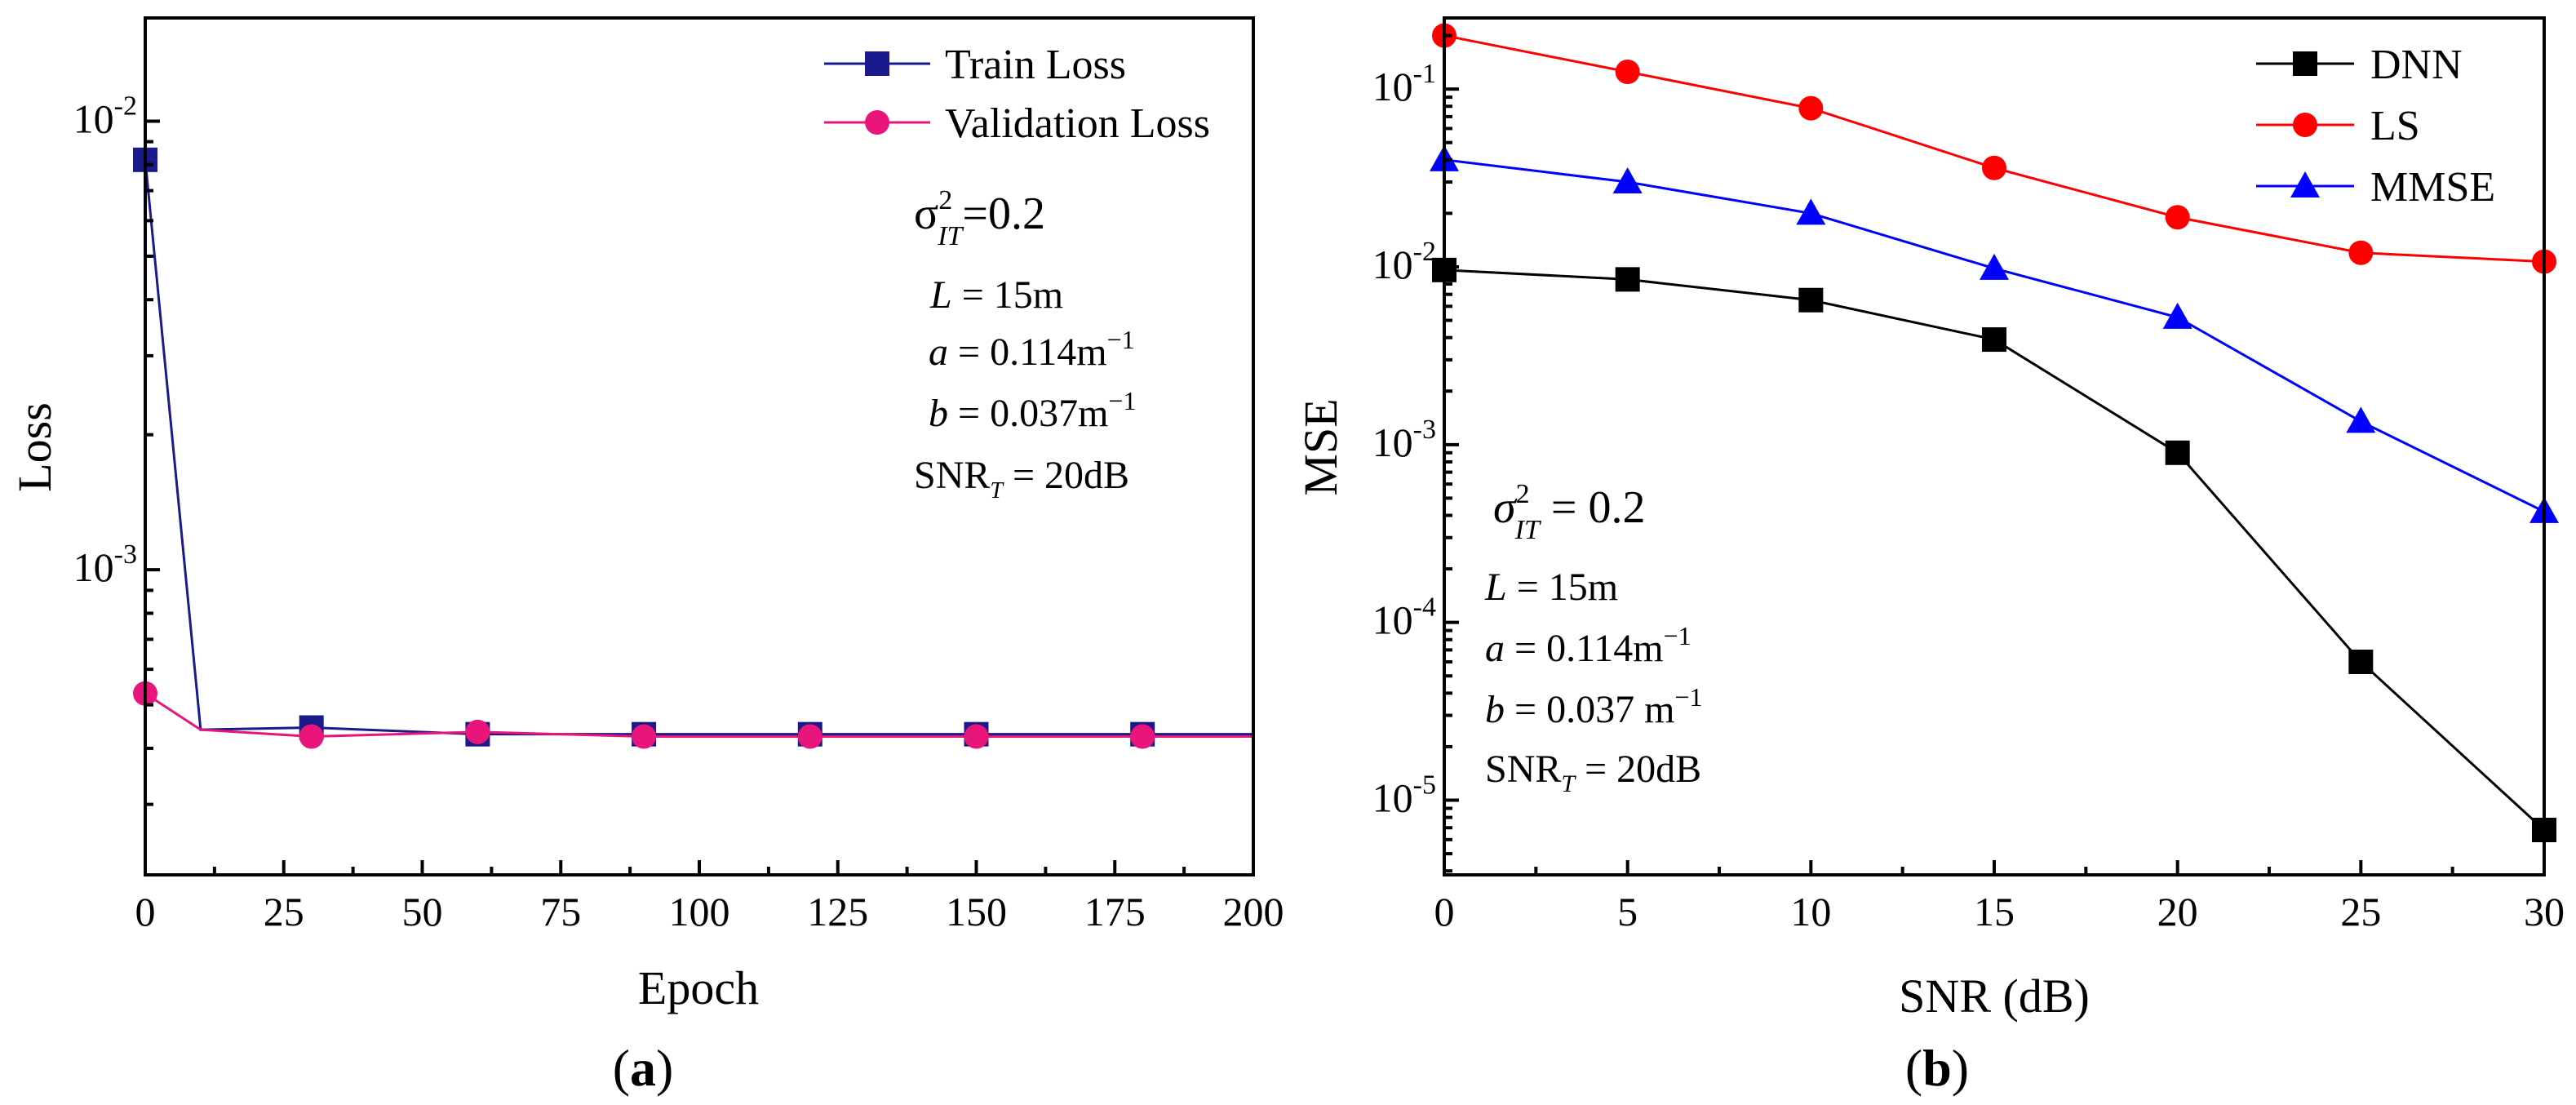  I want to click on x-tick-label: 15, so click(1994, 912).